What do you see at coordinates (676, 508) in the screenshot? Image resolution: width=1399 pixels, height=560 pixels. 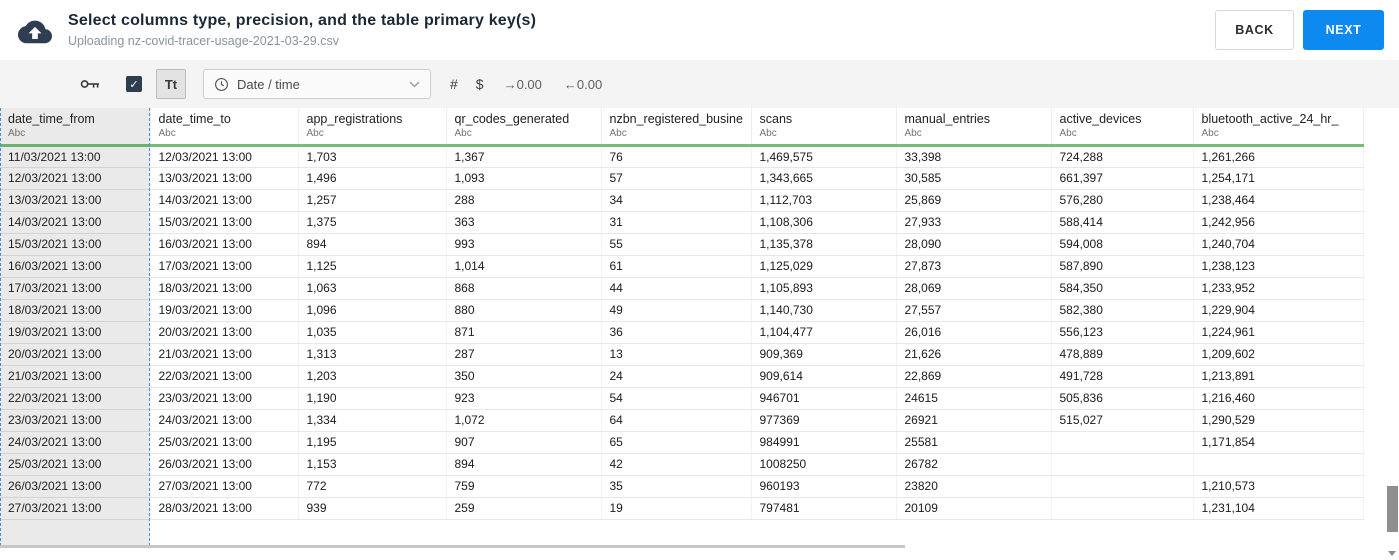 I see `cell: 19` at bounding box center [676, 508].